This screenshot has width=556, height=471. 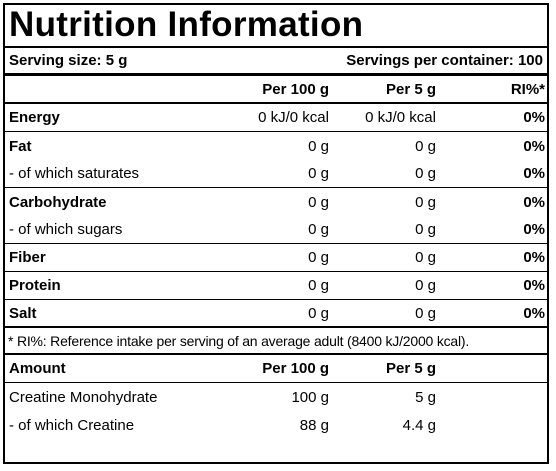 What do you see at coordinates (425, 397) in the screenshot?
I see `amount-per-5g: 5 g` at bounding box center [425, 397].